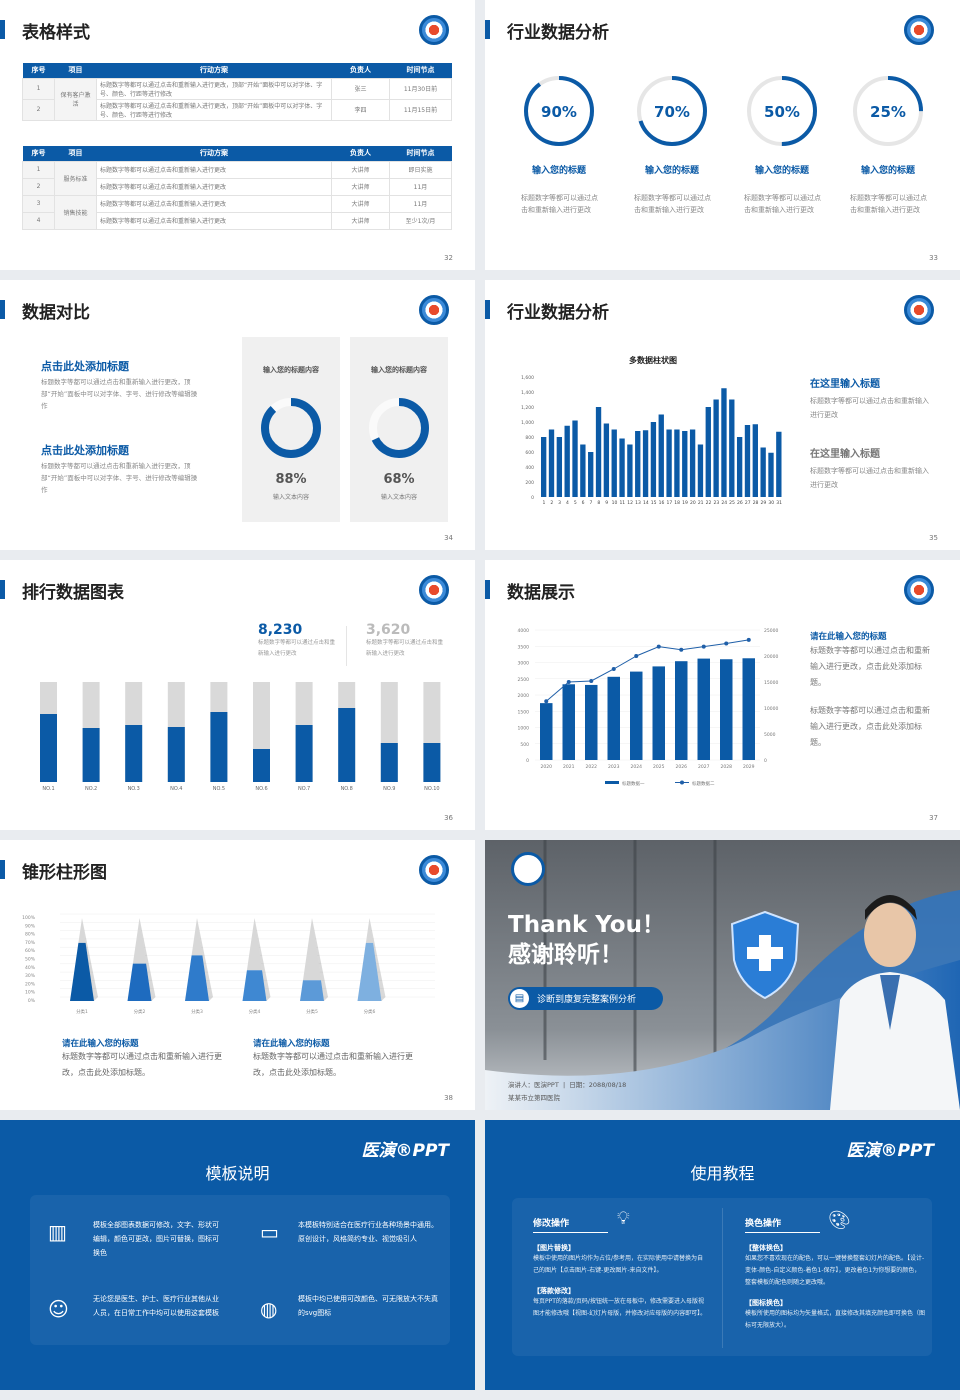  What do you see at coordinates (559, 503) in the screenshot?
I see `x-tick-label: 3` at bounding box center [559, 503].